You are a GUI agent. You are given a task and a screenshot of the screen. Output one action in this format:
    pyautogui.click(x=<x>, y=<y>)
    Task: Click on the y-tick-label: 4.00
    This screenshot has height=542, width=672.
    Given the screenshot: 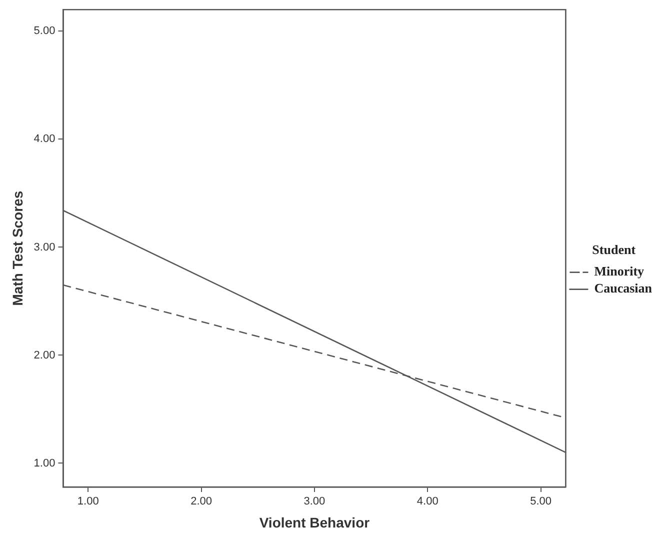 What is the action you would take?
    pyautogui.click(x=45, y=139)
    